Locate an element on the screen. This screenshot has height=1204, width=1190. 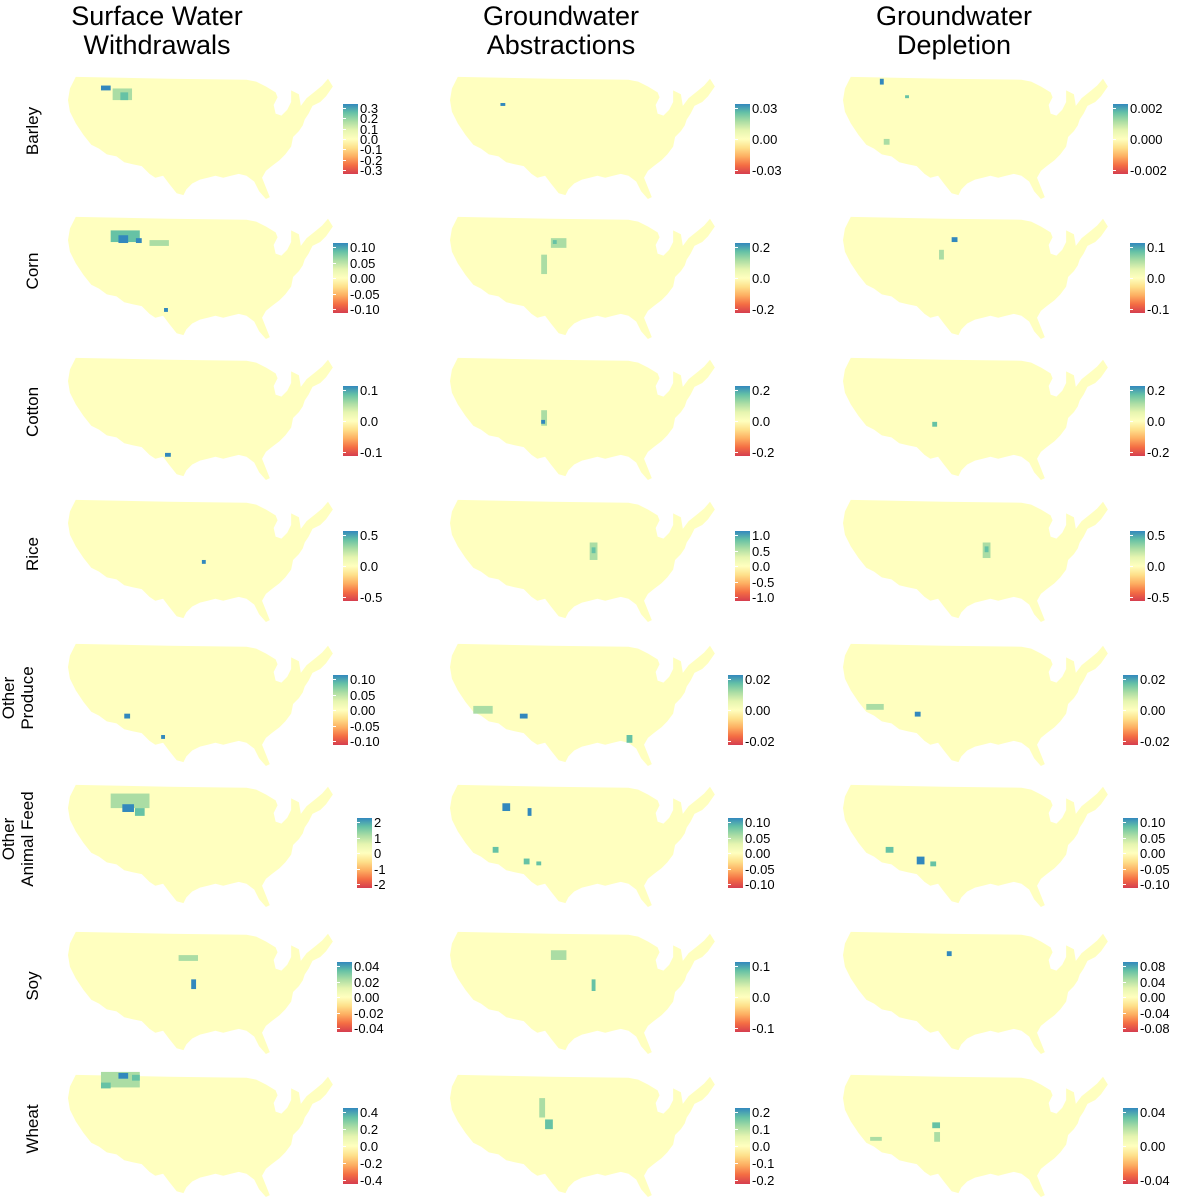
legend-tick-label: -1.0 is located at coordinates (754, 597).